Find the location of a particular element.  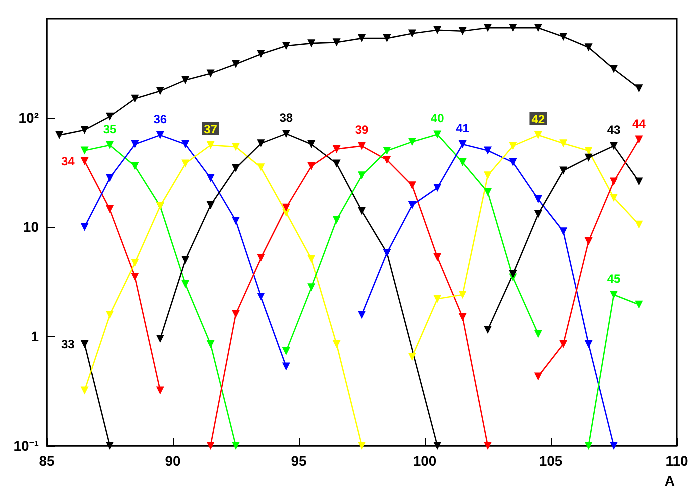

x-tick-label: 100 is located at coordinates (425, 461).